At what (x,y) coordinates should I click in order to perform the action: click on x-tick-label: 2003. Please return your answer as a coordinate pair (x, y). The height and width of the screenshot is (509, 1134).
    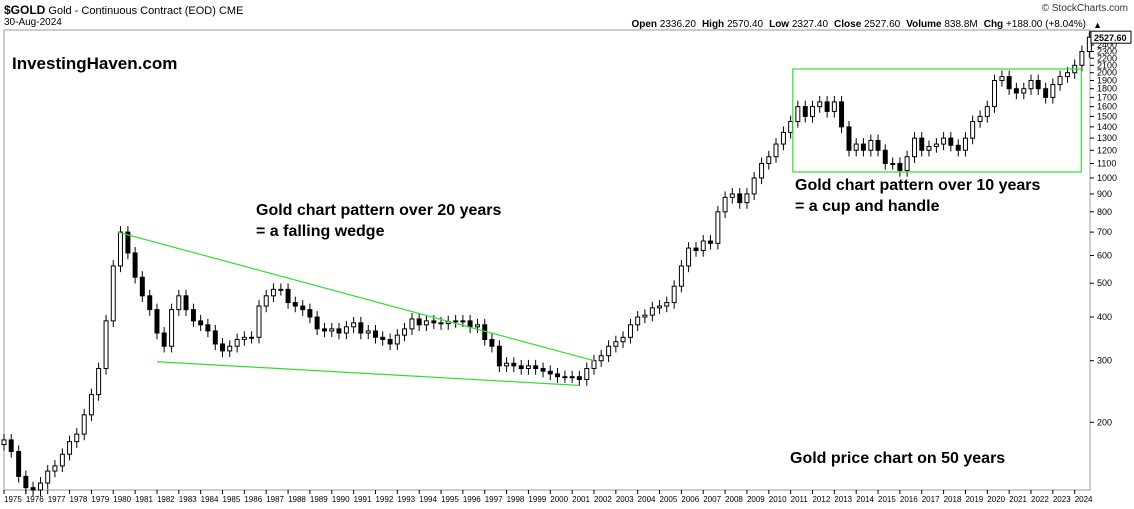
    Looking at the image, I should click on (625, 499).